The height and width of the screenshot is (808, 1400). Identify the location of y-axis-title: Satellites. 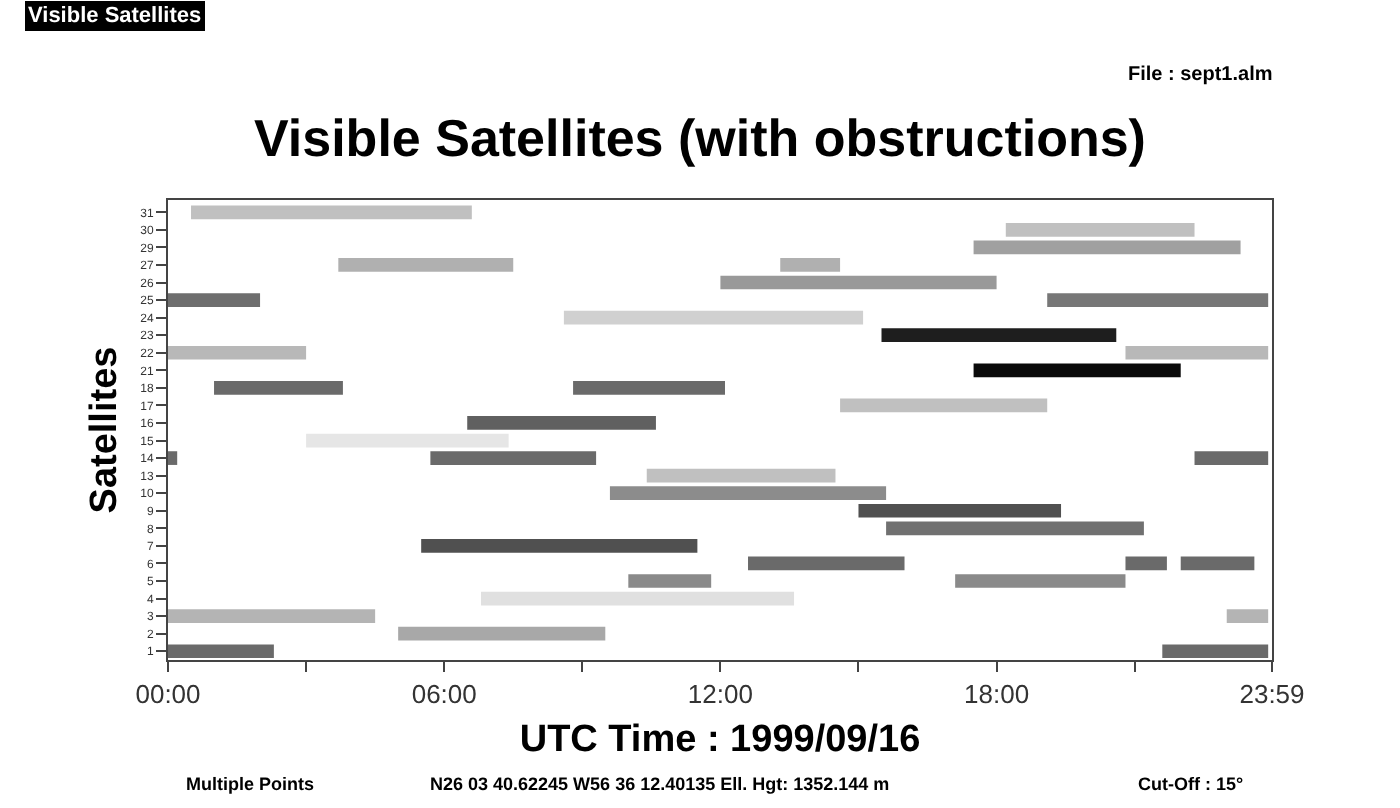
(104, 430).